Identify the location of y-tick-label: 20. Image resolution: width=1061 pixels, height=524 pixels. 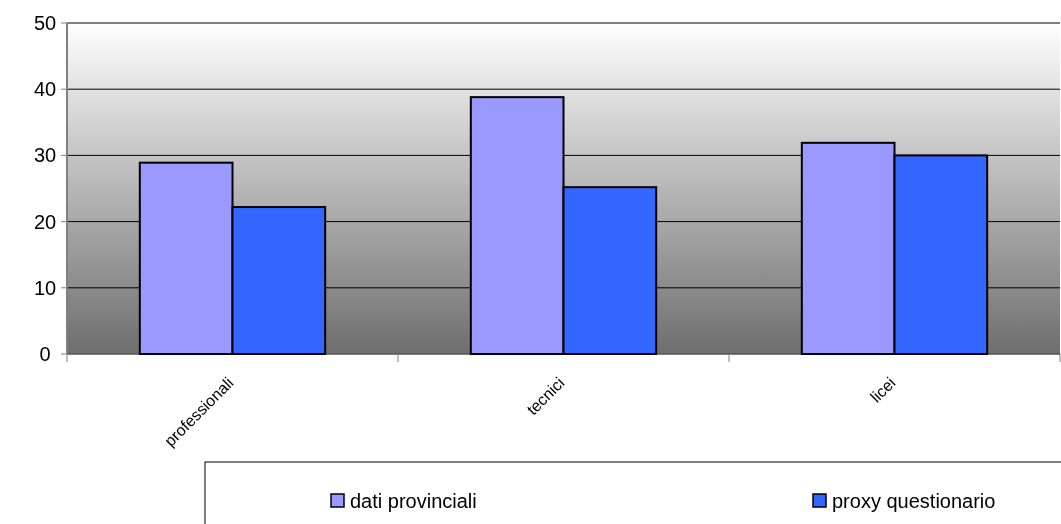
(45, 221).